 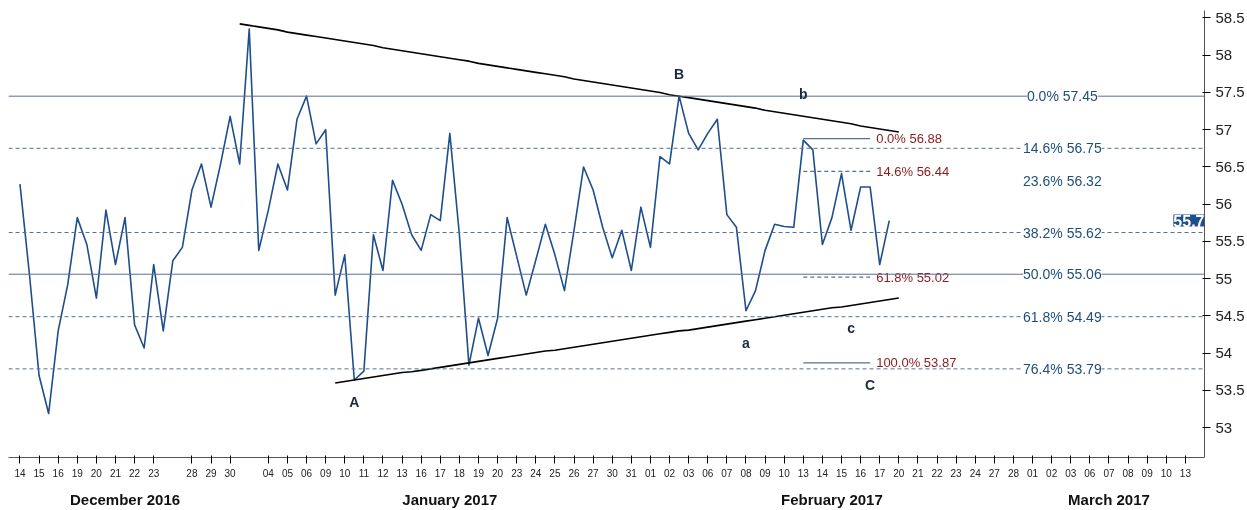 What do you see at coordinates (1230, 166) in the screenshot?
I see `y-tick-label: 56.5` at bounding box center [1230, 166].